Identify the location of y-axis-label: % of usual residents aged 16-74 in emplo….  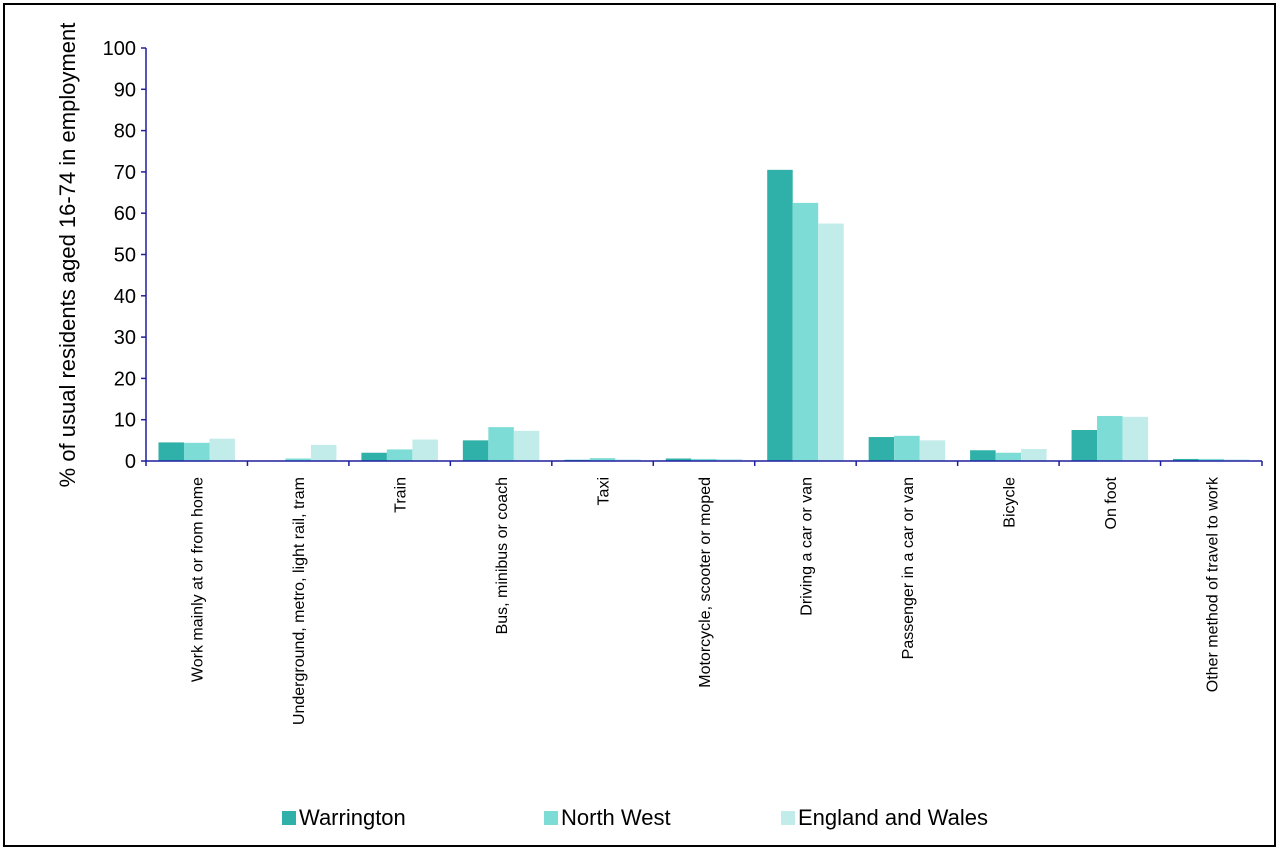
(67, 255).